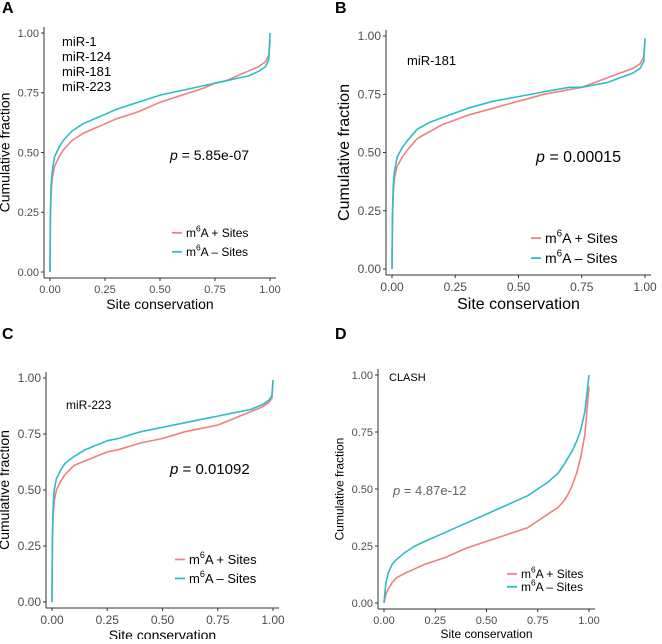  I want to click on p-value-number: = 0.01092, so click(213, 469).